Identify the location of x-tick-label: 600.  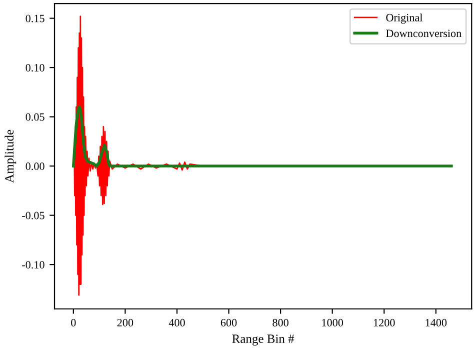
(228, 322).